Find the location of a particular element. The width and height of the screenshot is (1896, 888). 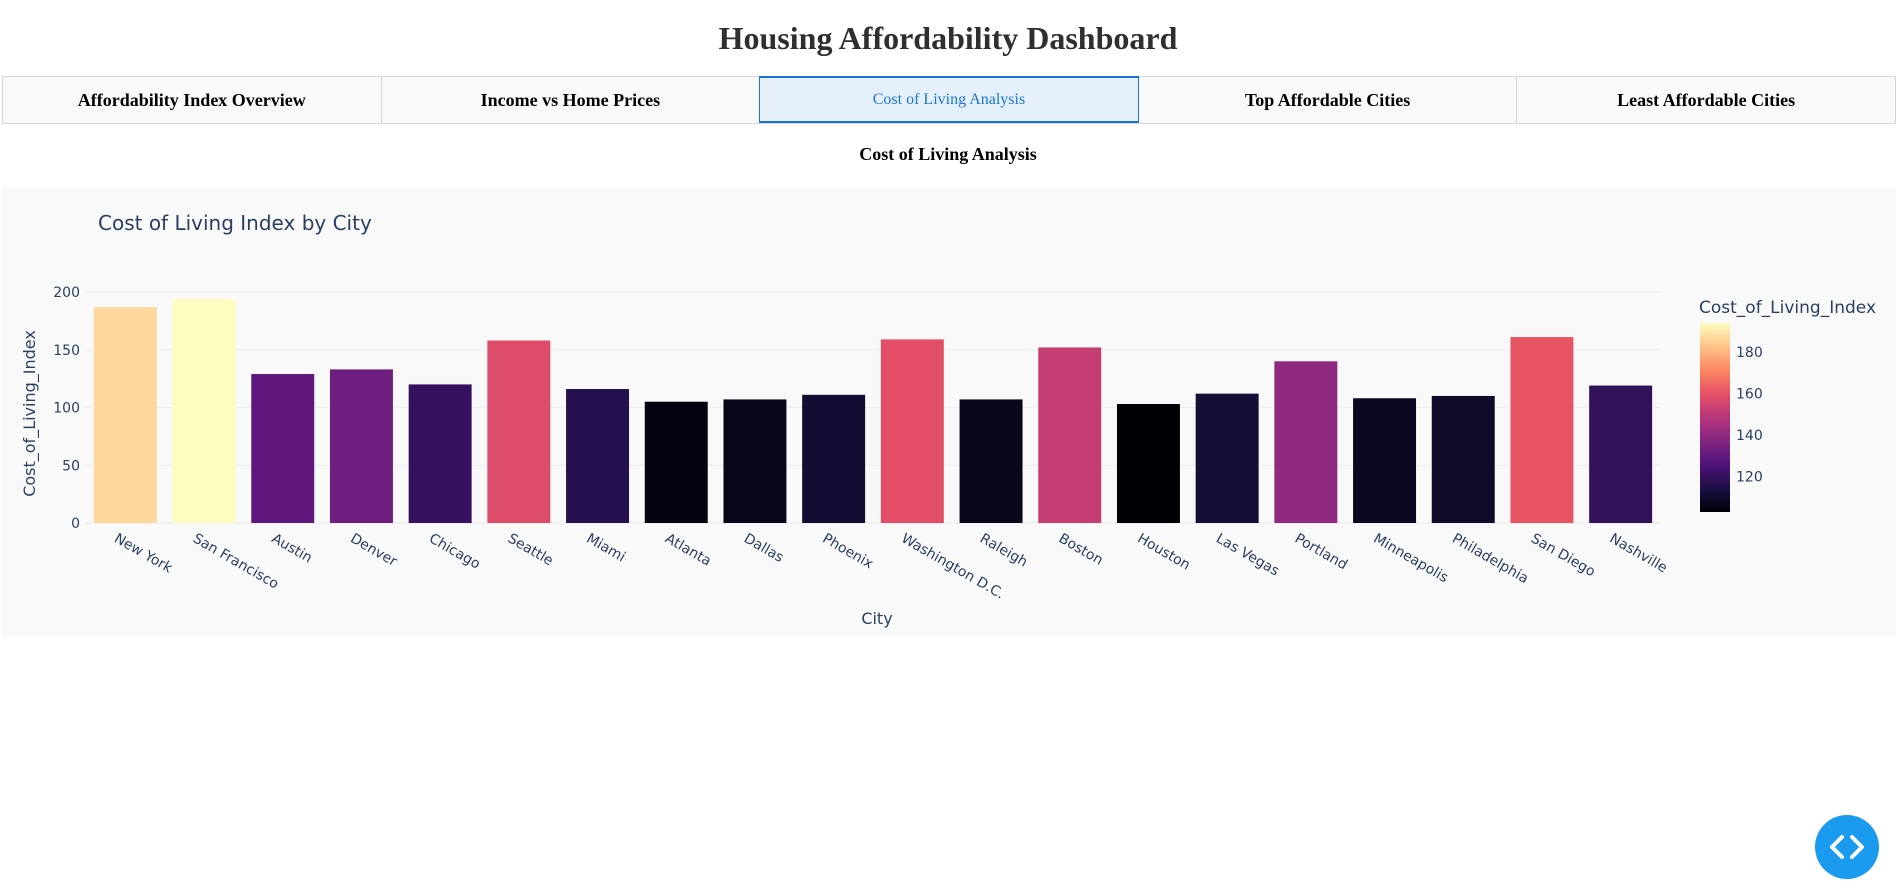

tab-cost-of-living-analysis: Cost of Living Analysis is located at coordinates (949, 99).